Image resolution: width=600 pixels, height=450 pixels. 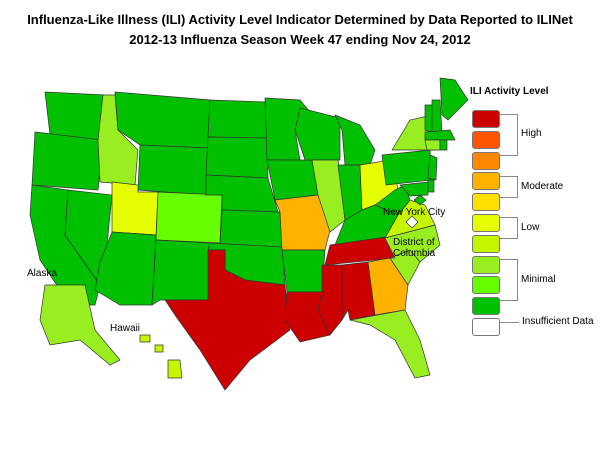 I want to click on state-NC, so click(x=412, y=243).